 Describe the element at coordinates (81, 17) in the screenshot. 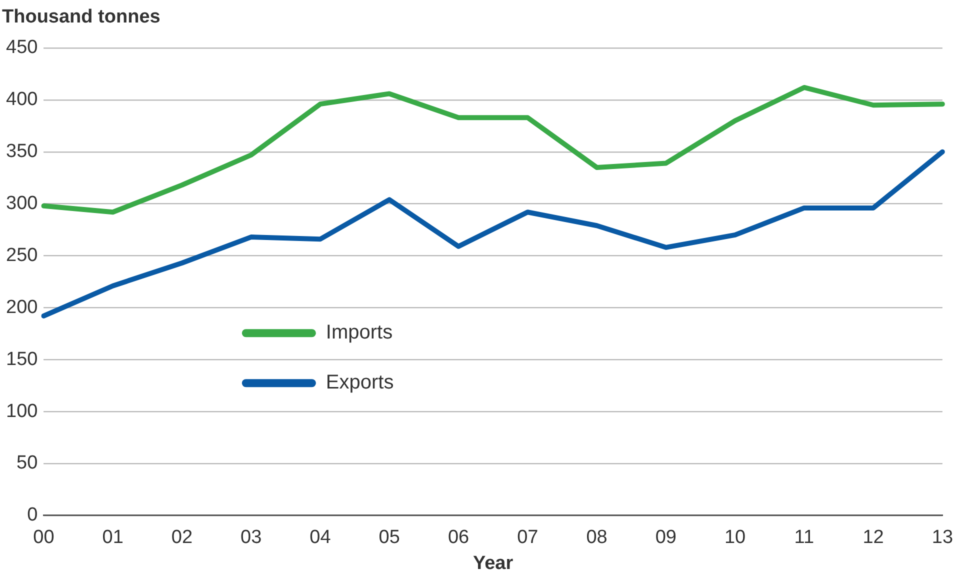

I see `y-axis-title: Thousand tonnes` at that location.